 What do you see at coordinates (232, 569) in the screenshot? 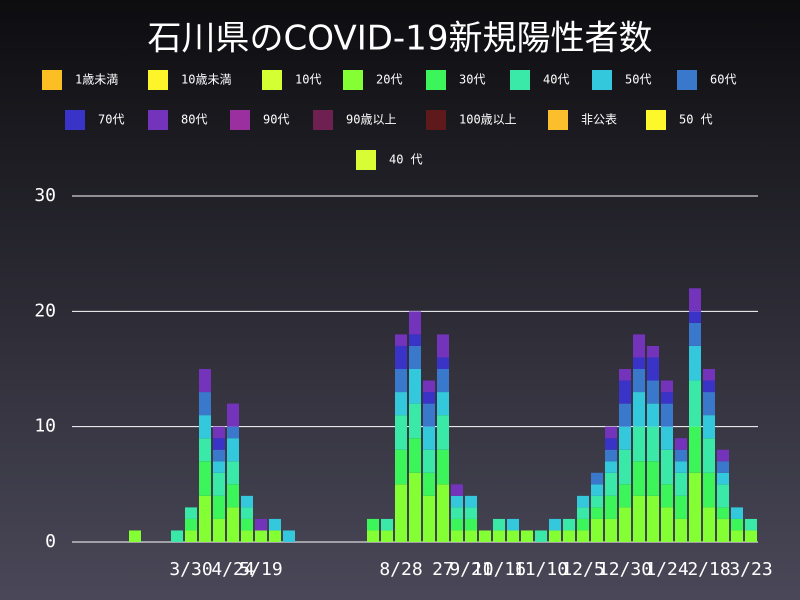
I see `x-tick-label: 4/24` at bounding box center [232, 569].